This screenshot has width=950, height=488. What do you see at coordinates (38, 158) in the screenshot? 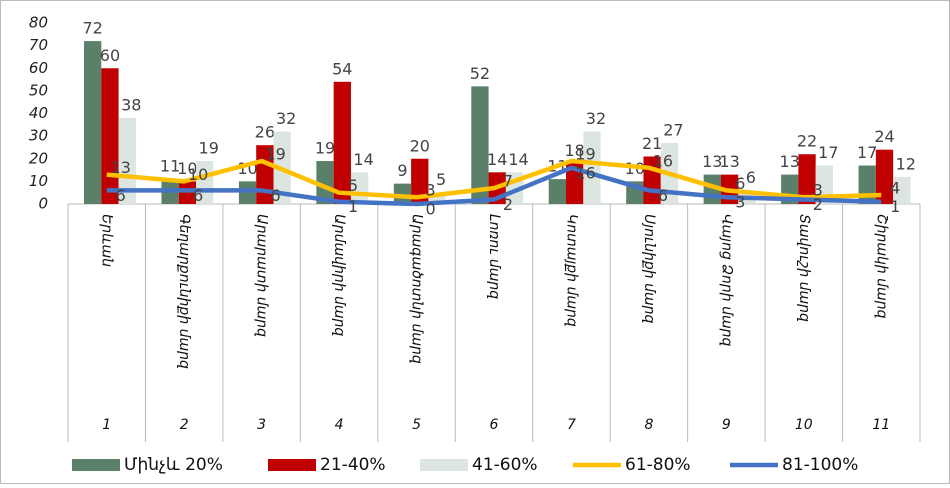
I see `y-tick-label: 20` at bounding box center [38, 158].